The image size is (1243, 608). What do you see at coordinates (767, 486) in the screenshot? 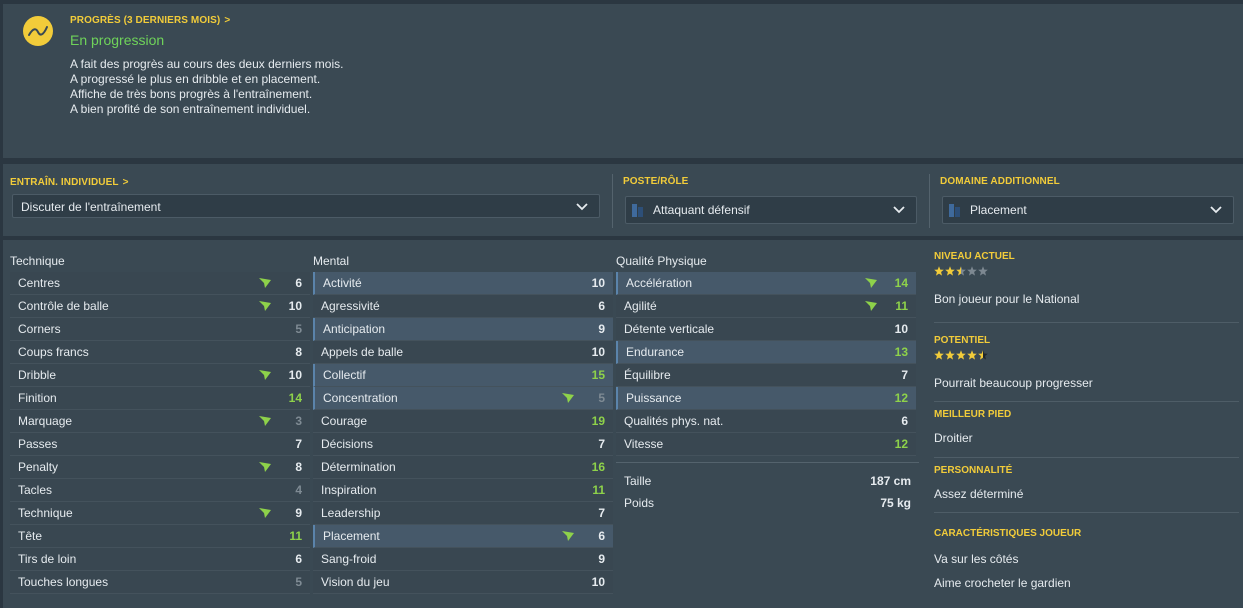
I see `physical-measurements: Taille 187 cm Poids 75 kg` at bounding box center [767, 486].